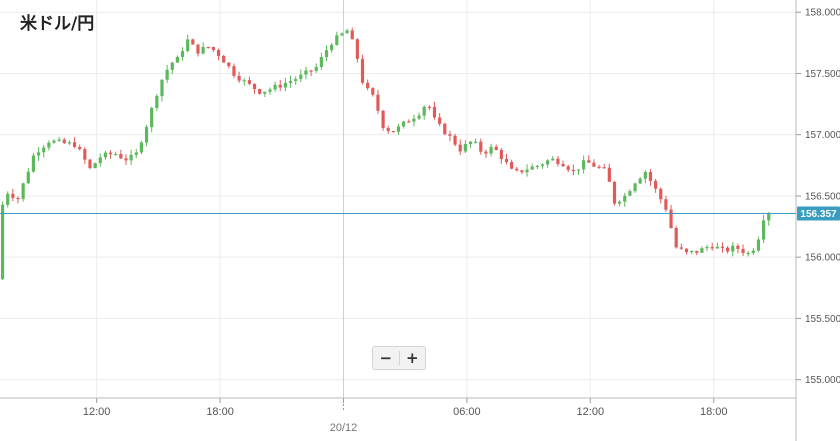 The image size is (840, 441). I want to click on date-label: 20/12, so click(344, 428).